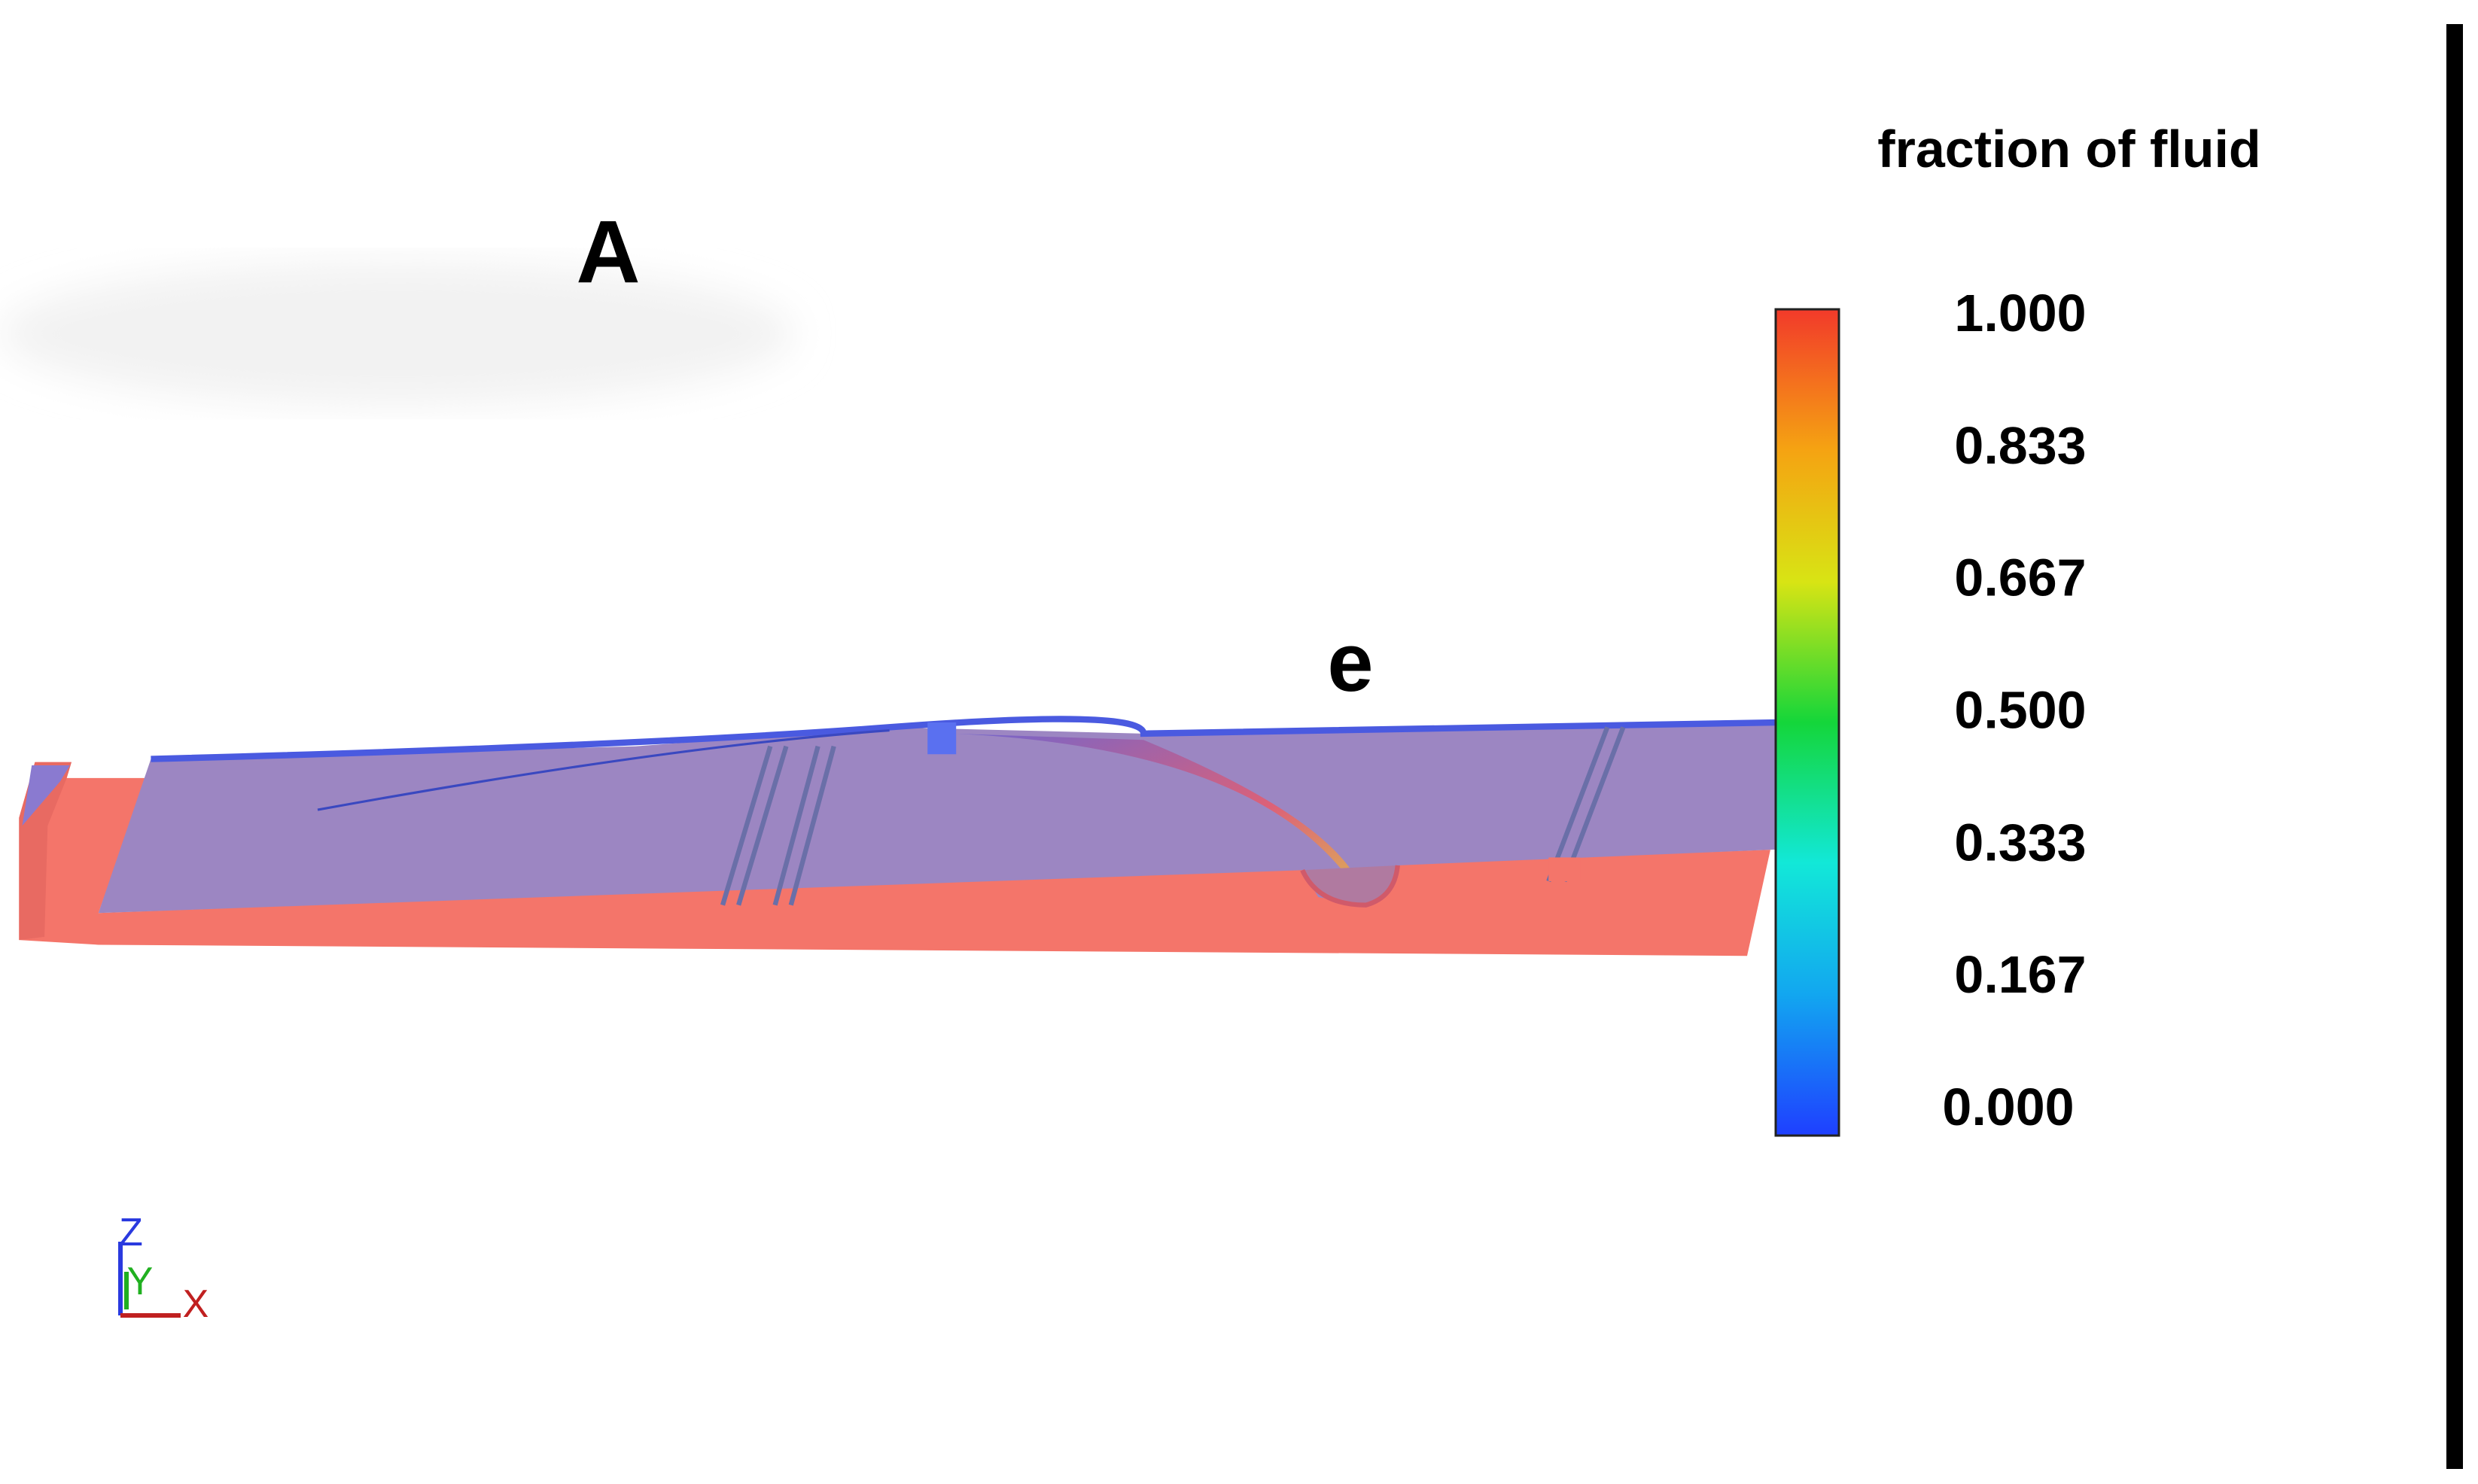 The height and width of the screenshot is (1484, 2478). I want to click on label-a: A, so click(608, 252).